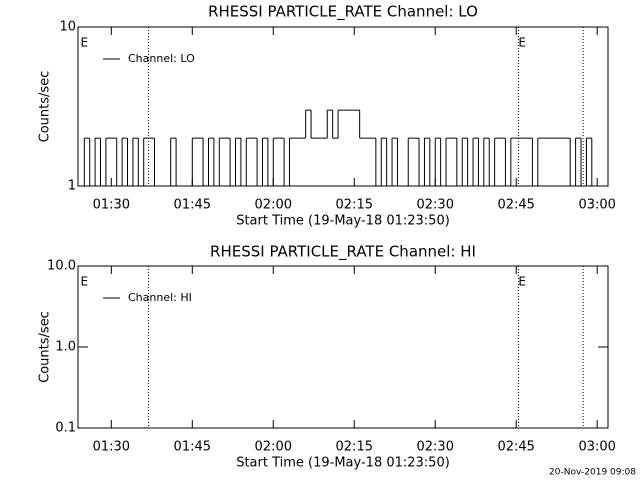 This screenshot has width=640, height=480. Describe the element at coordinates (161, 58) in the screenshot. I see `legend-label: Channel: LO` at that location.